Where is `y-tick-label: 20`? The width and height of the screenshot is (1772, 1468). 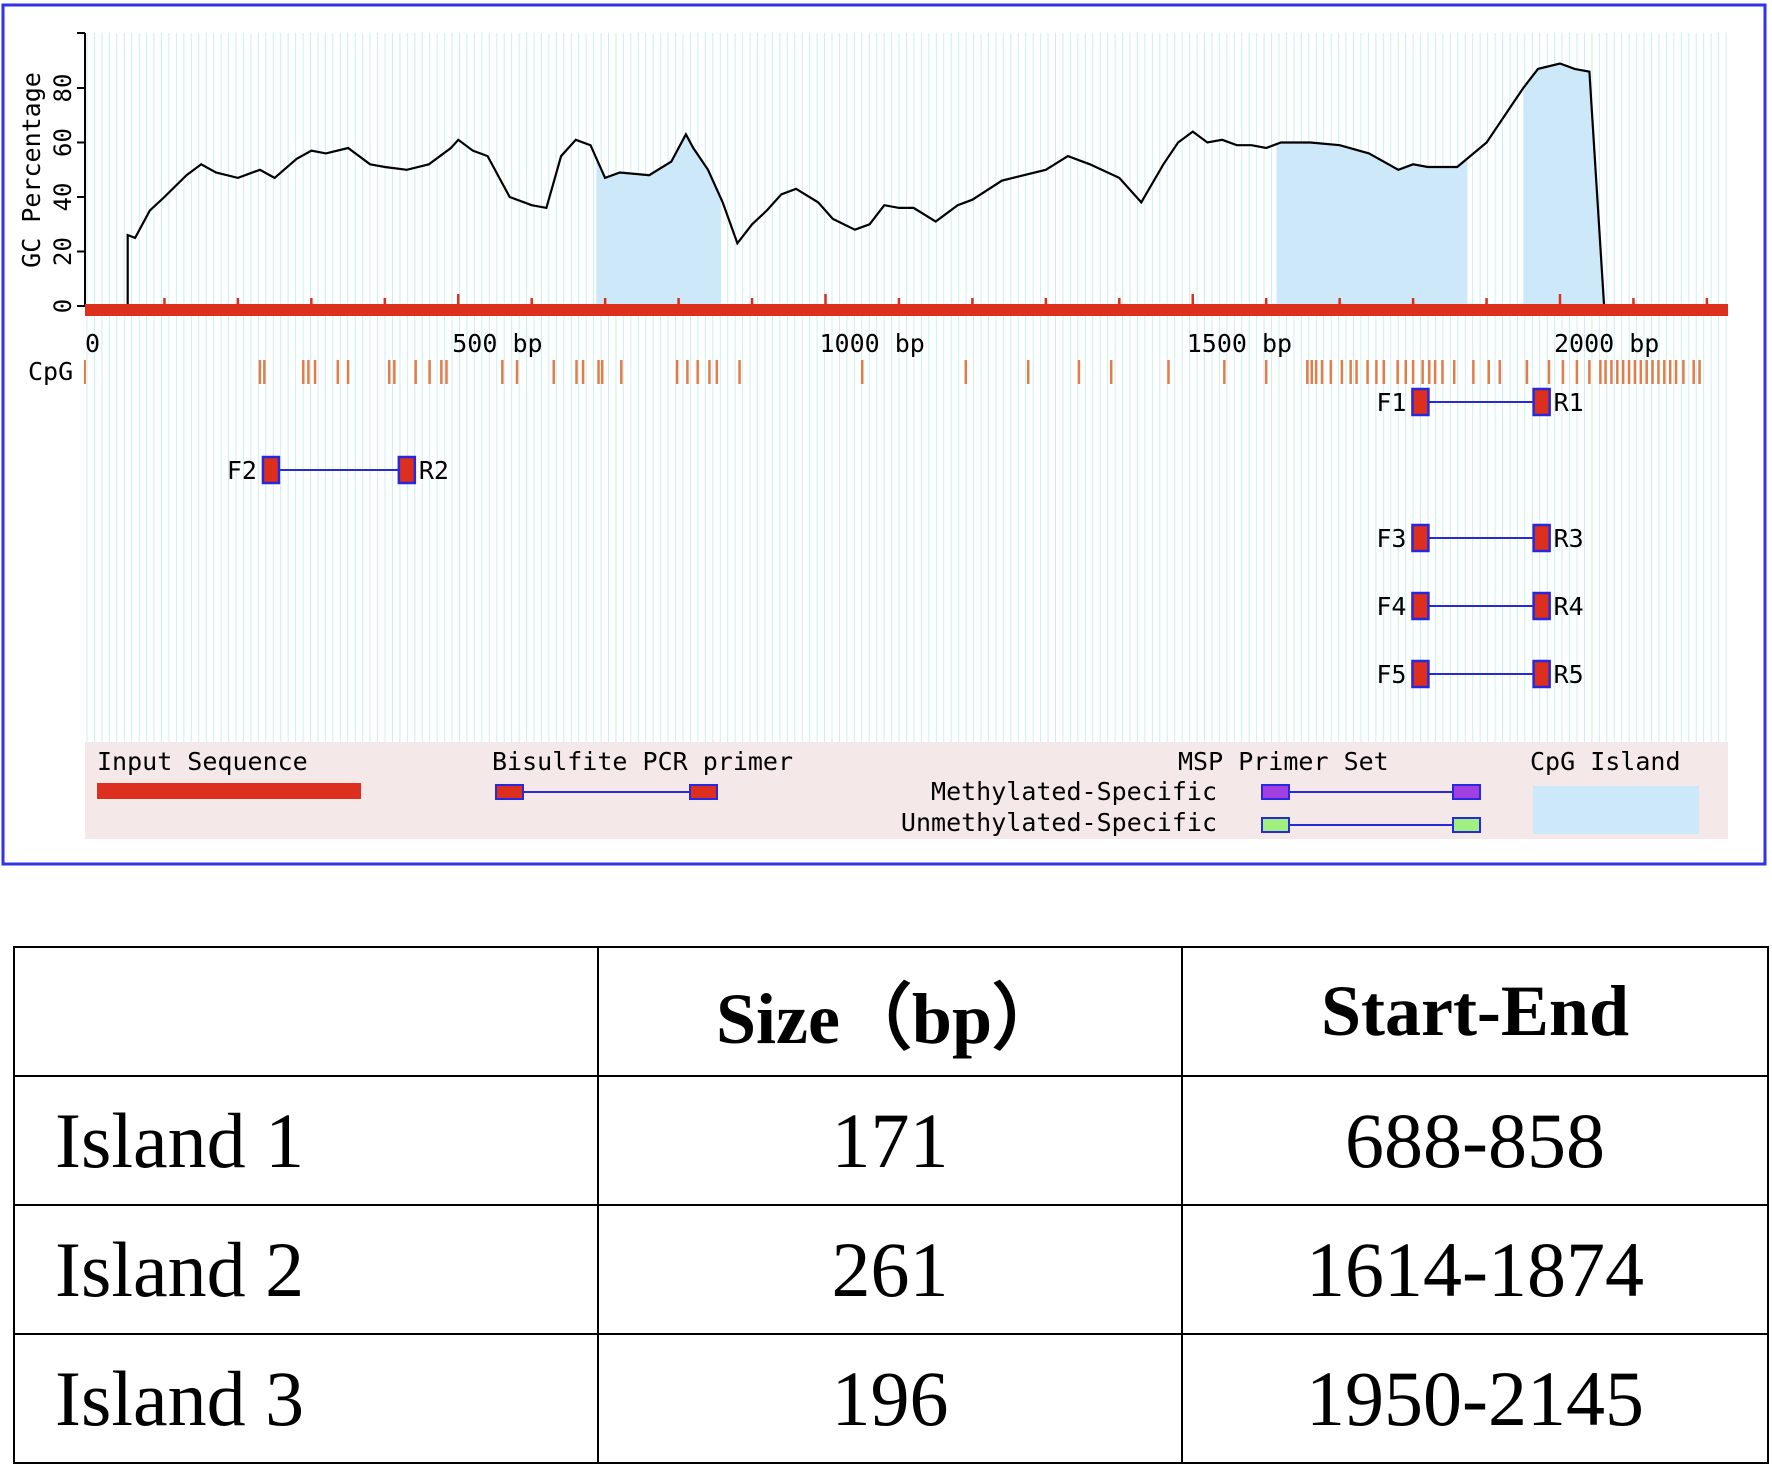
y-tick-label: 20 is located at coordinates (63, 251).